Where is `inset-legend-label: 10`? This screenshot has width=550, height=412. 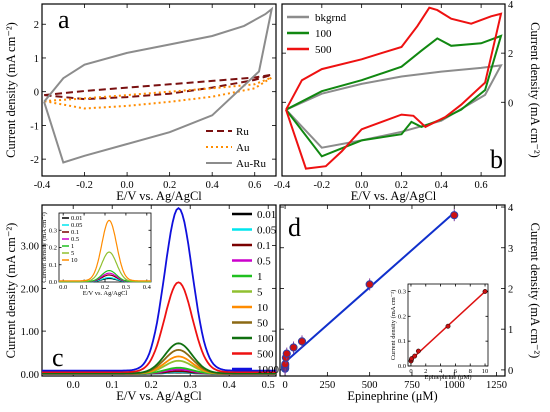 inset-legend-label: 10 is located at coordinates (74, 260).